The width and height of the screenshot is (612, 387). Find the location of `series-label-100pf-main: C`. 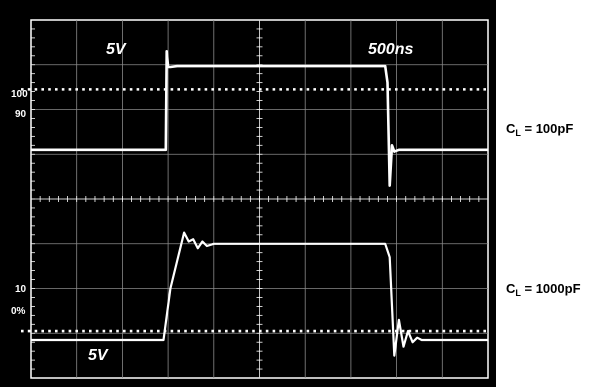

series-label-100pf-main: C is located at coordinates (511, 128).